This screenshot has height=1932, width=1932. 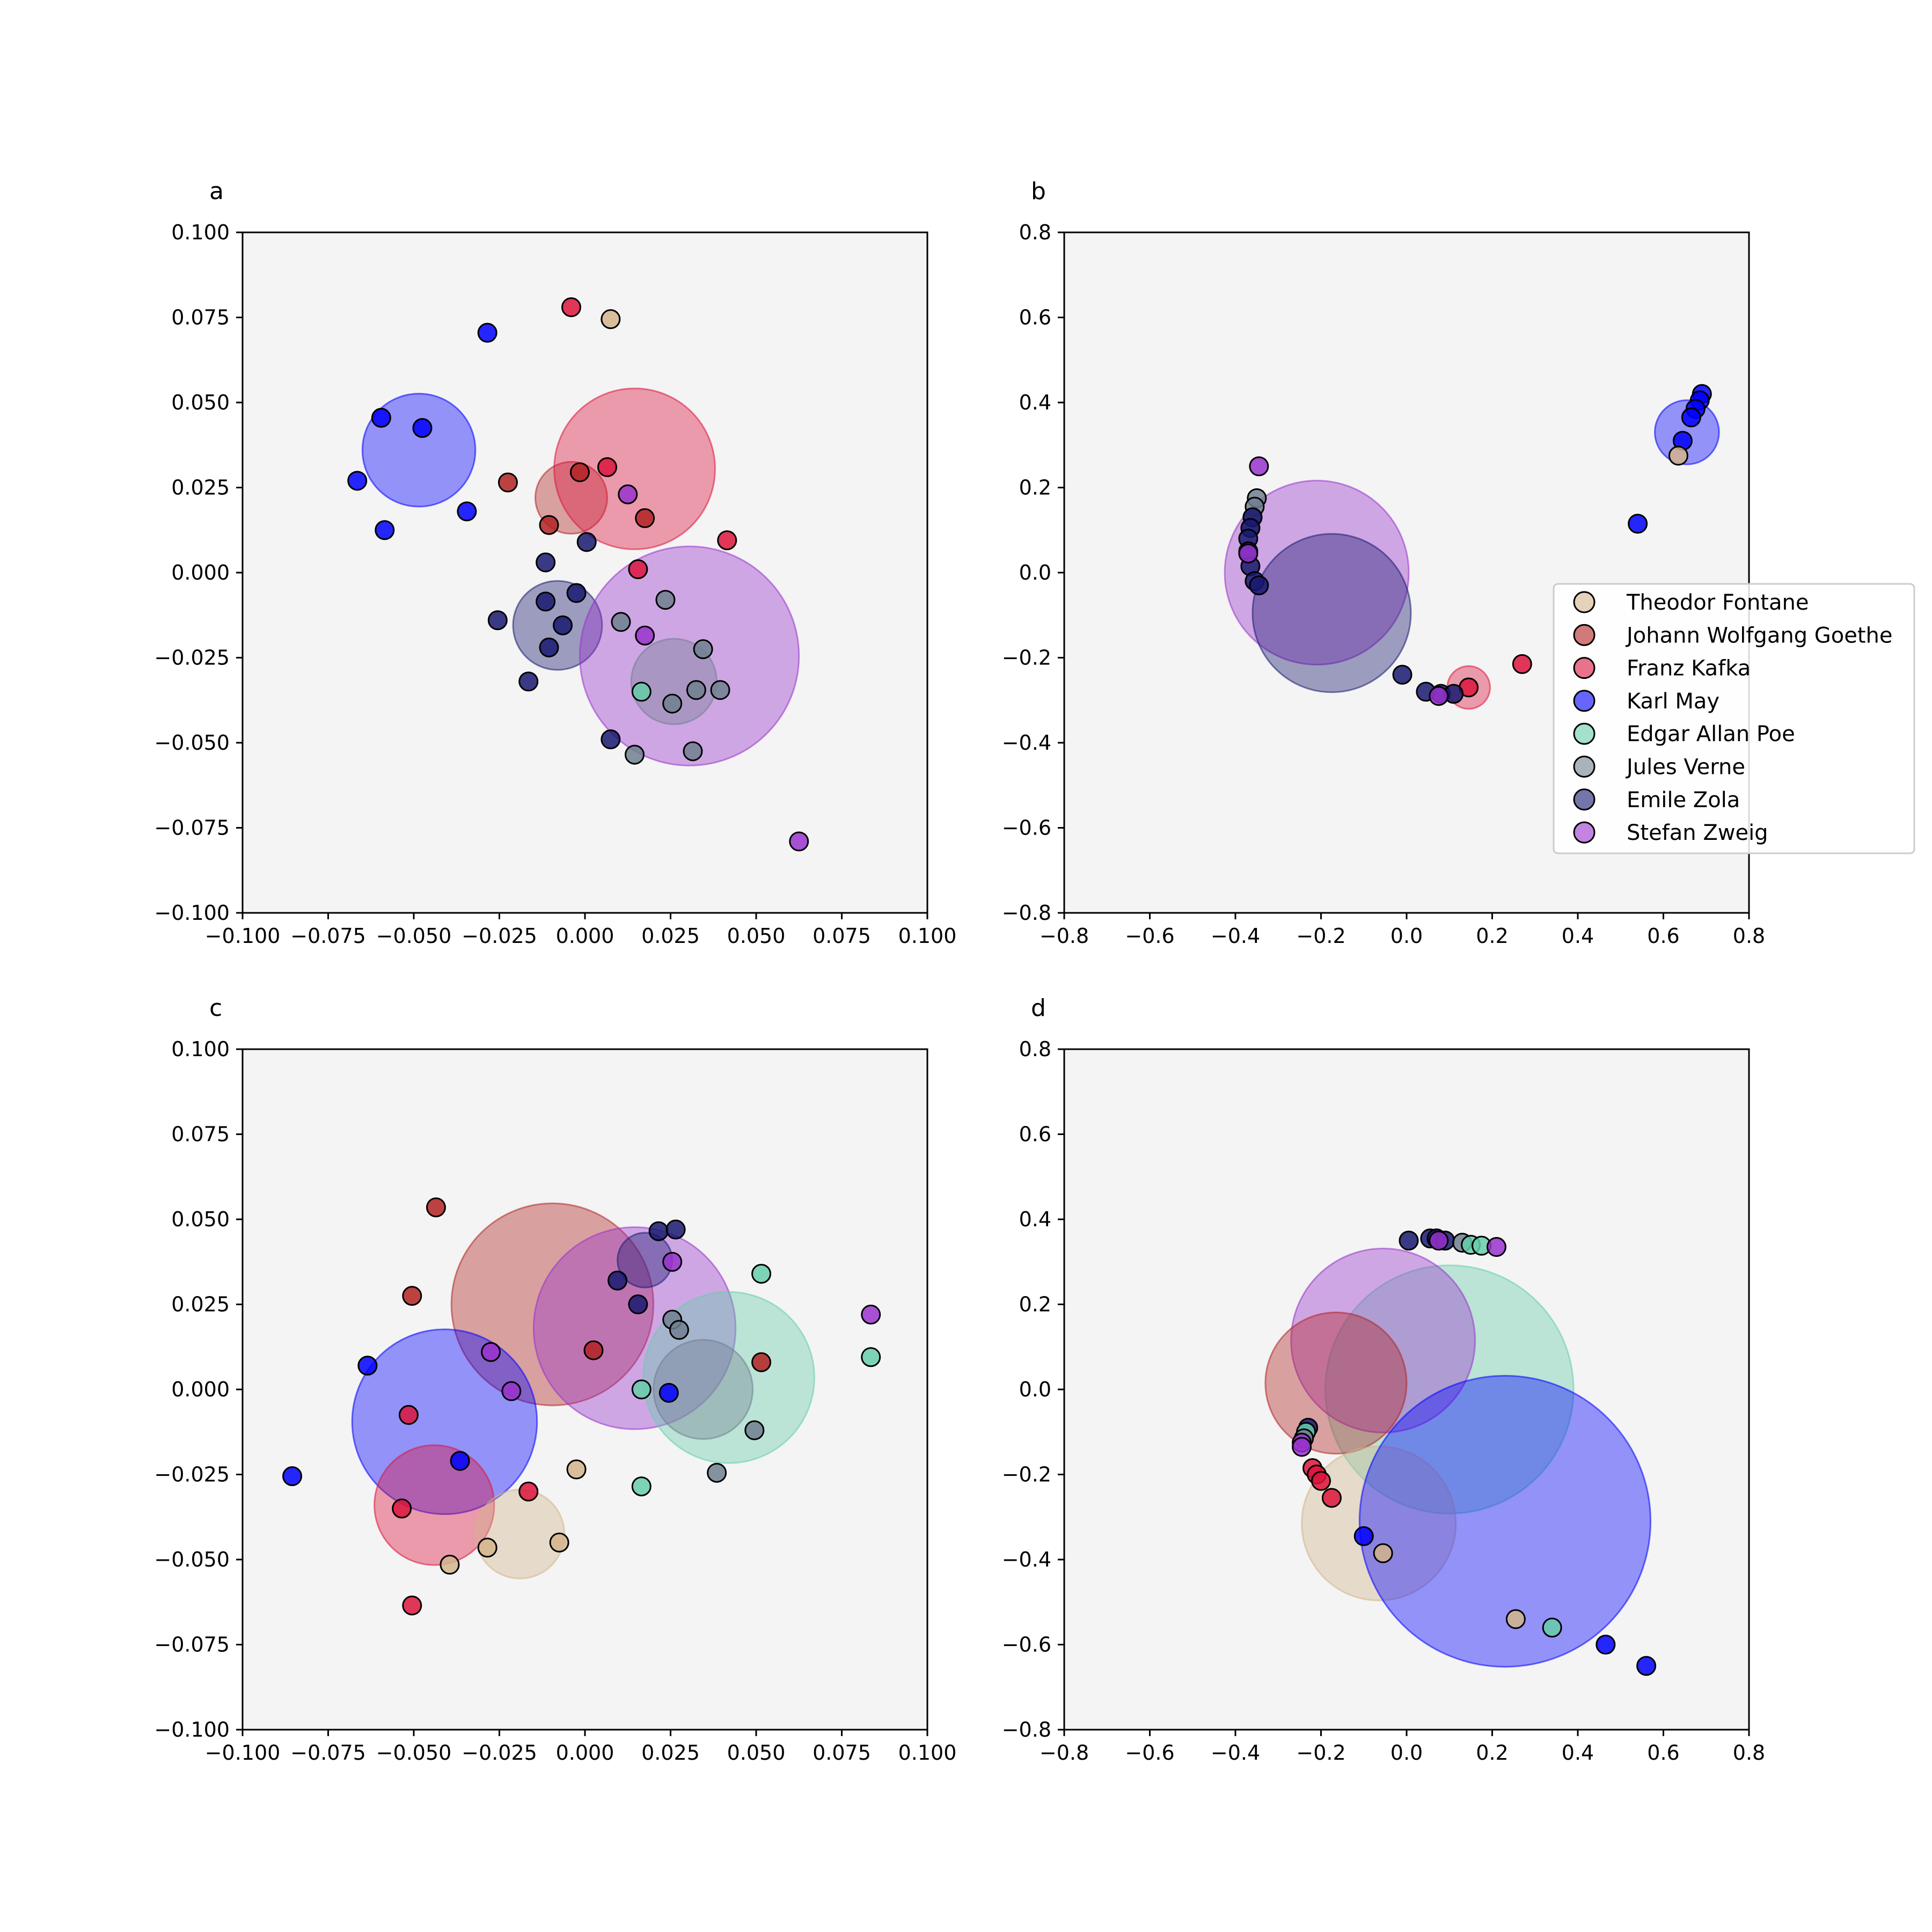 I want to click on legend-marker-theodor-fontane, so click(x=1584, y=602).